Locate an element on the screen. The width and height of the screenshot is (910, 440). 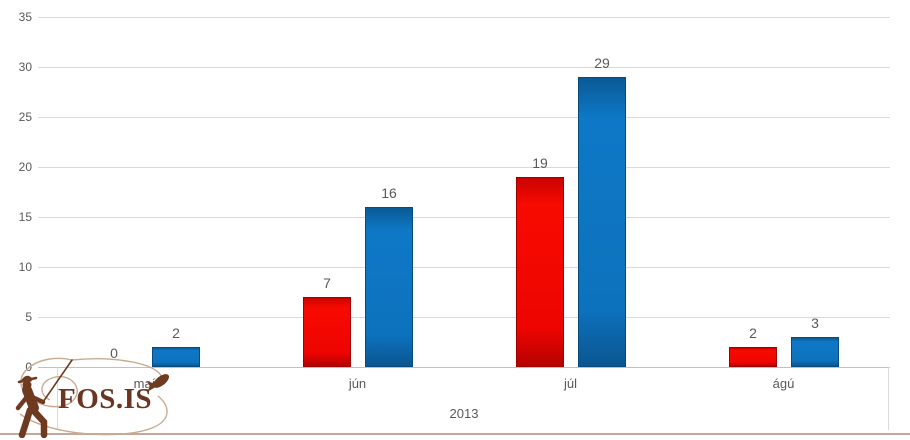
footer-rule is located at coordinates (455, 434).